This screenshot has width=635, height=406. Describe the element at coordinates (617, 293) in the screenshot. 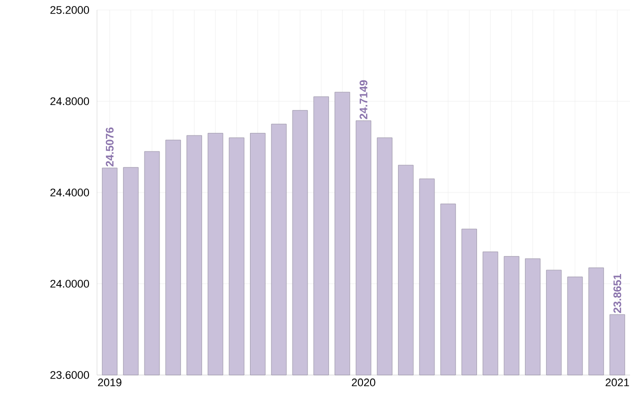

I see `data-label: 23.8651` at that location.